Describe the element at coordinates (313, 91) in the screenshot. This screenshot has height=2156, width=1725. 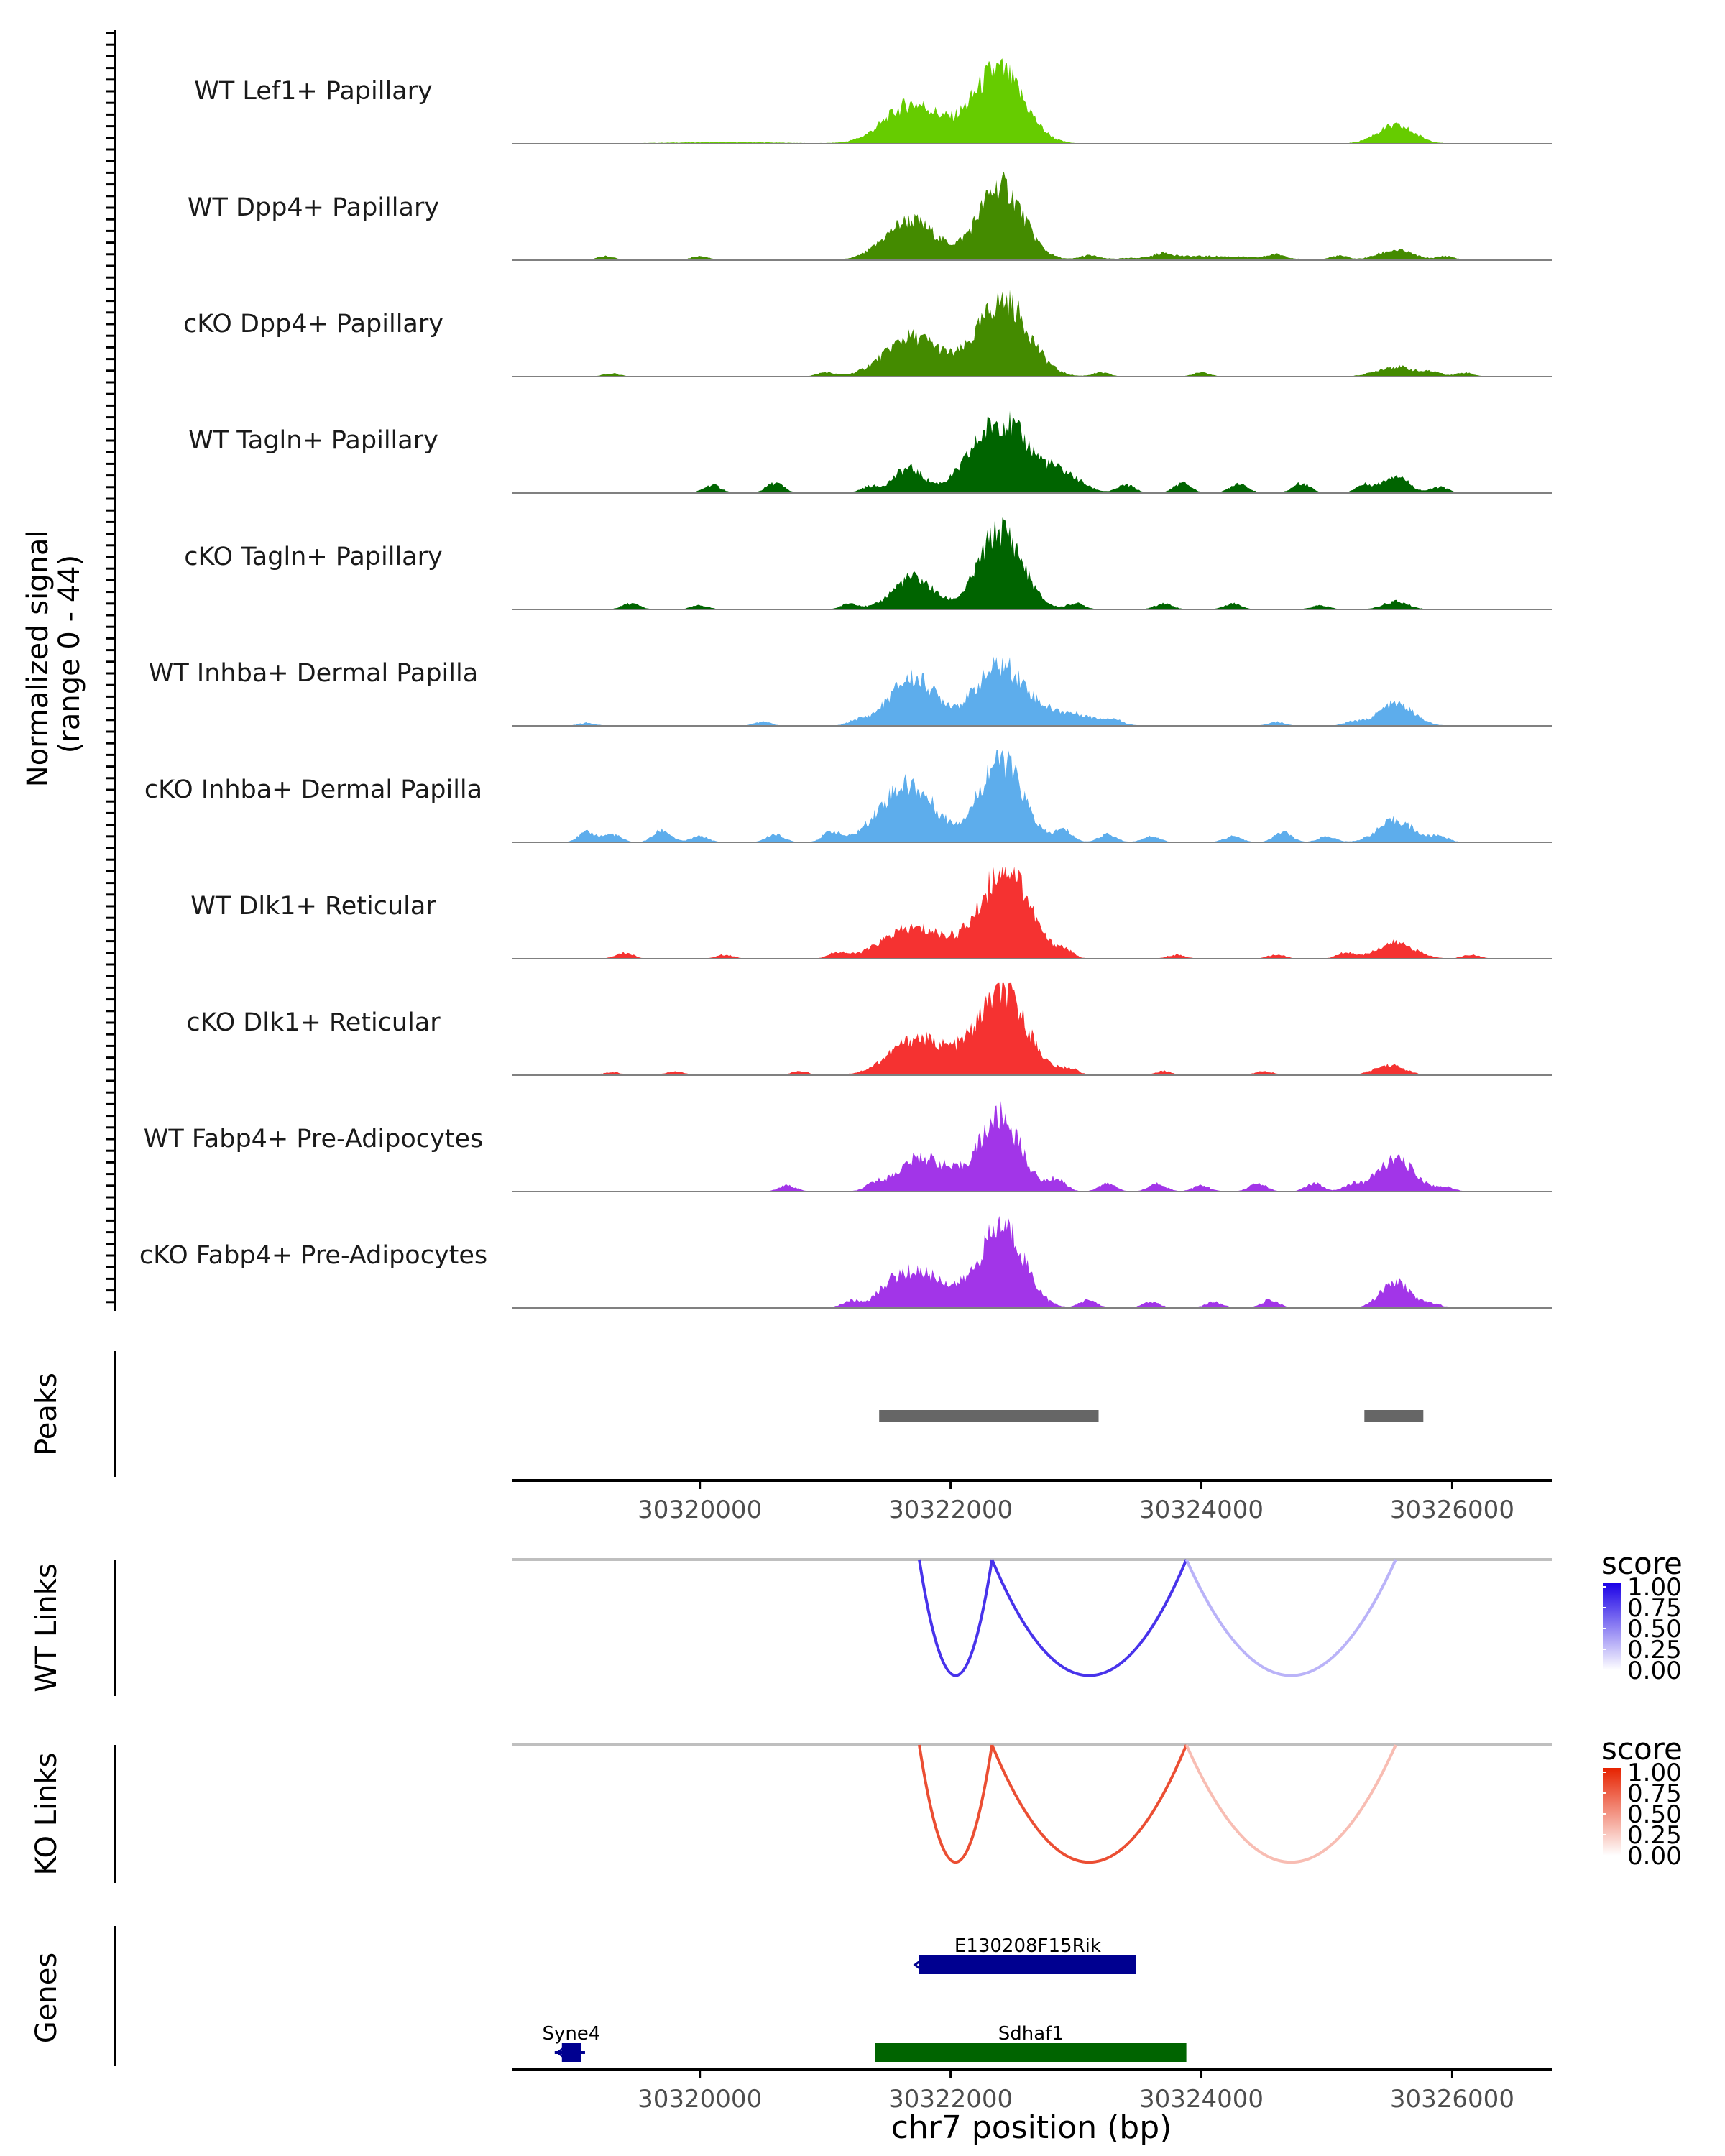
I see `coverage-track-label: WT Lef1+ Papillary` at that location.